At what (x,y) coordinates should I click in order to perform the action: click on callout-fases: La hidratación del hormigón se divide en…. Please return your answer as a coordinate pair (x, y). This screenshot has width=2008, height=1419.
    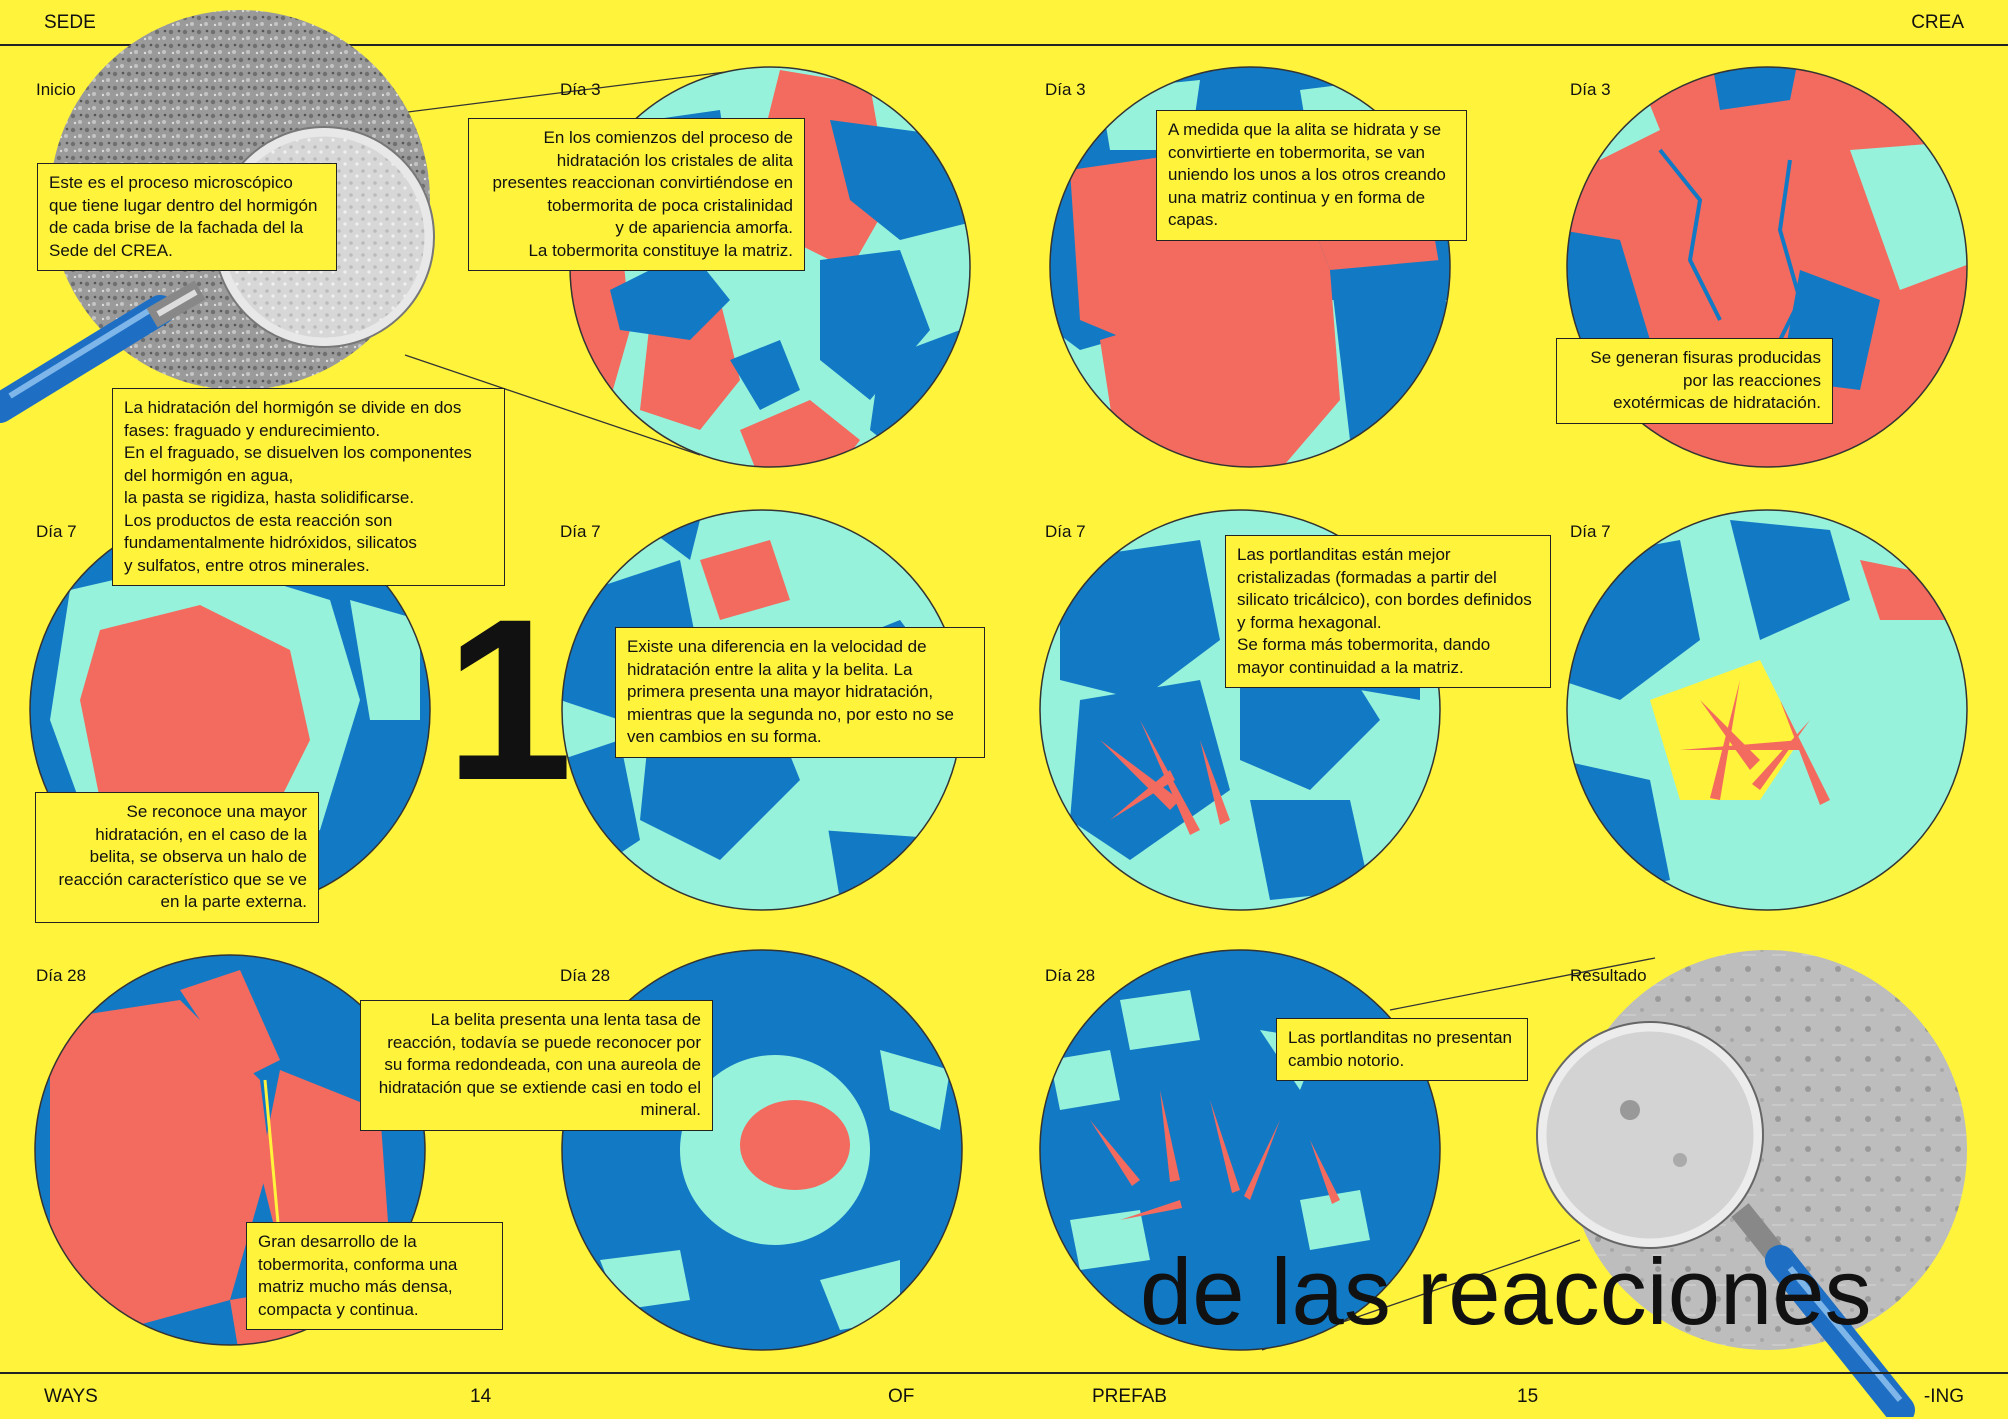
    Looking at the image, I should click on (308, 487).